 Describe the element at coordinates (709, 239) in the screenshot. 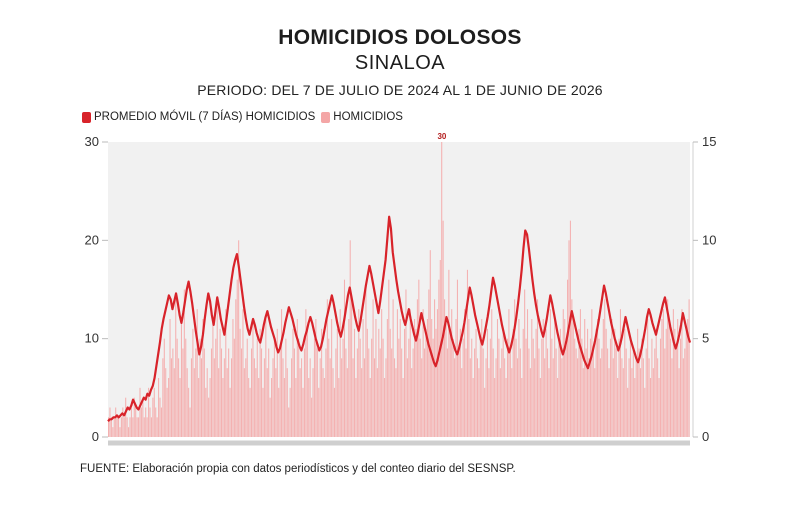

I see `y-right-tick-label: 10` at that location.